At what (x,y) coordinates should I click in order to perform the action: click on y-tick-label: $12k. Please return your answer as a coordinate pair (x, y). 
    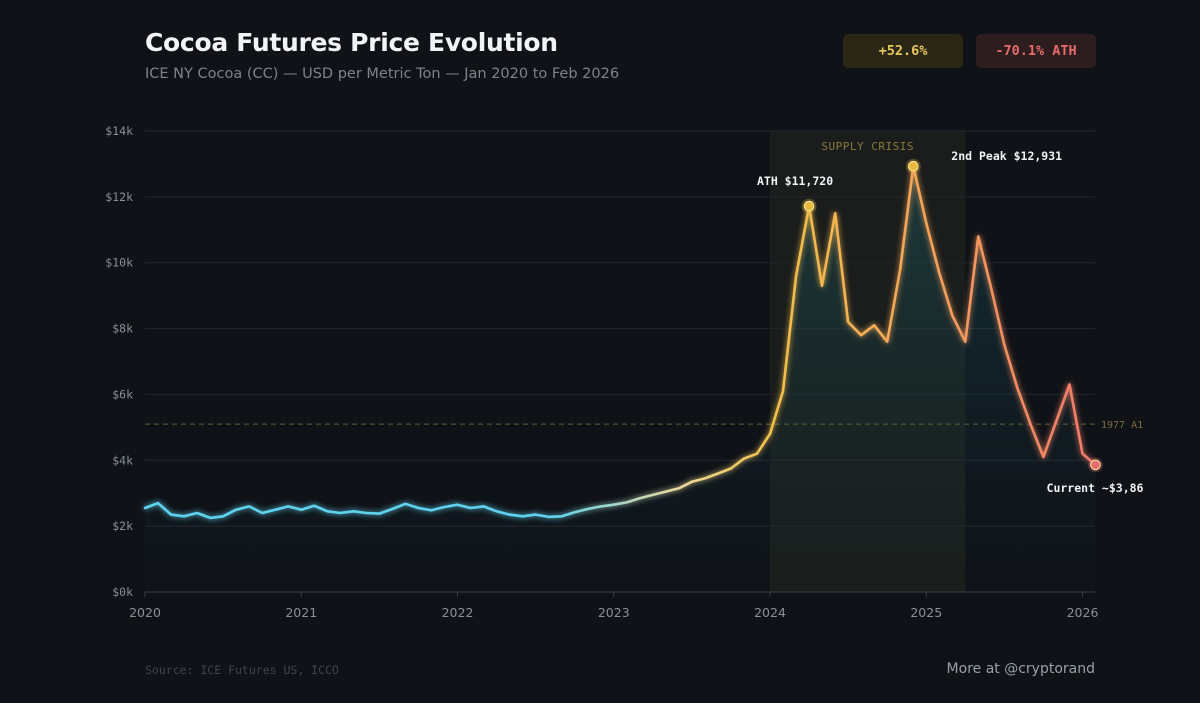
    Looking at the image, I should click on (119, 197).